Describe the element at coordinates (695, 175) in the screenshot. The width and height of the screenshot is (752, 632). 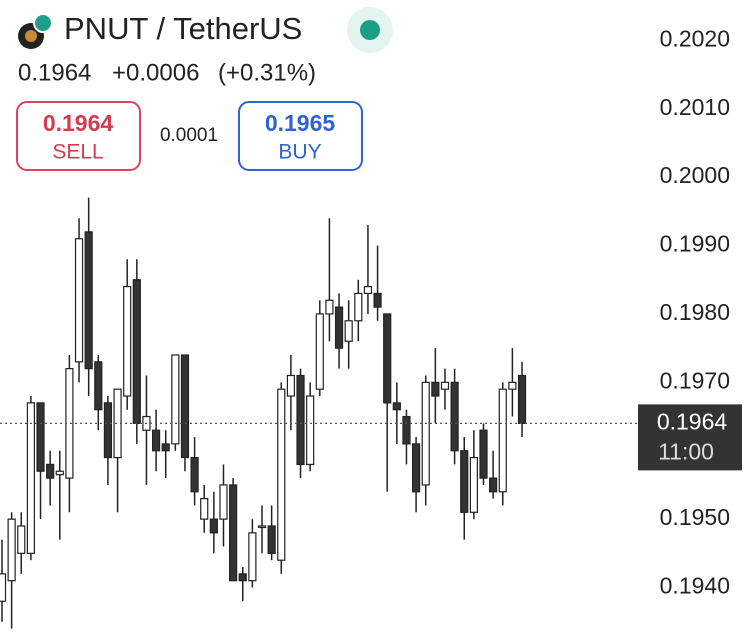
I see `y-tick-label: 0.2000` at that location.